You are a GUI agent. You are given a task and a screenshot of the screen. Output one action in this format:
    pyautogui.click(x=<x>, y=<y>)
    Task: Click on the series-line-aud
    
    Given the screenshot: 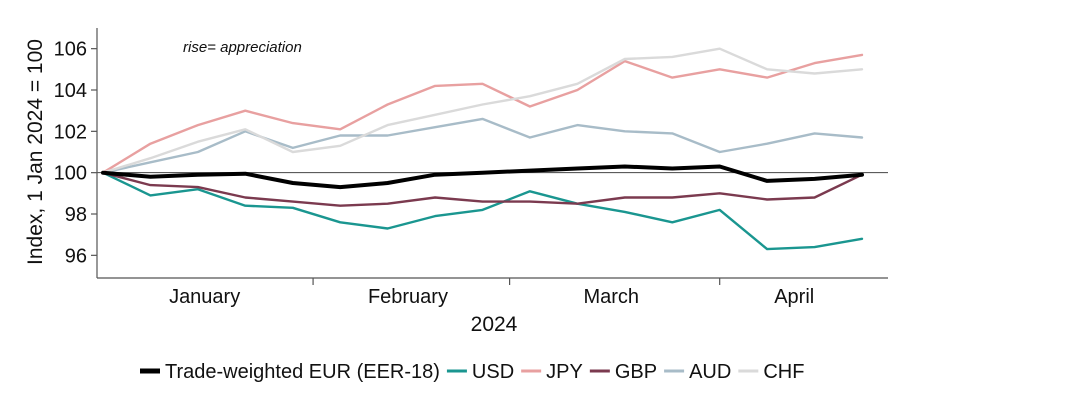 What is the action you would take?
    pyautogui.click(x=482, y=145)
    